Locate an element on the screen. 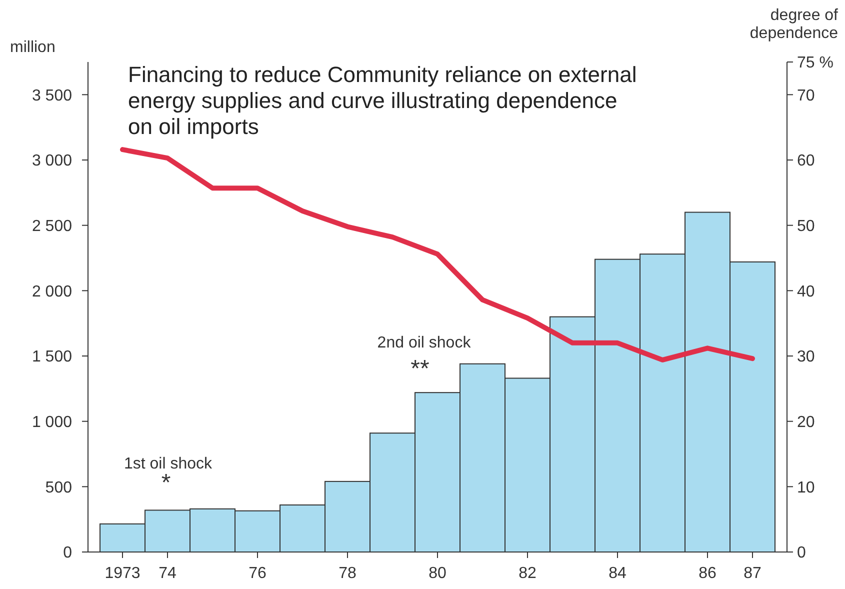 This screenshot has height=589, width=845. x-tick-label: 76 is located at coordinates (257, 573).